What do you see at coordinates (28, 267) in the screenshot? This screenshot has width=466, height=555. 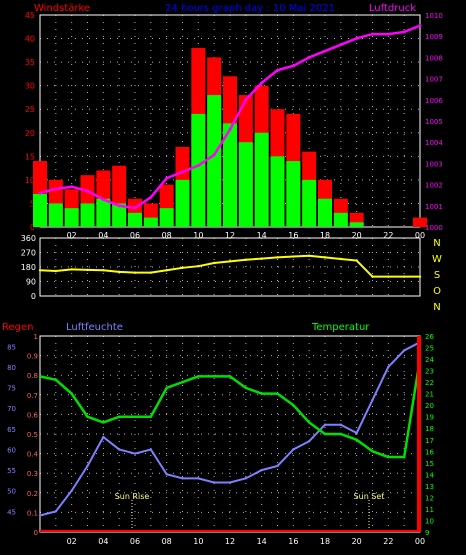 I see `direction-ytick-label: 180` at bounding box center [28, 267].